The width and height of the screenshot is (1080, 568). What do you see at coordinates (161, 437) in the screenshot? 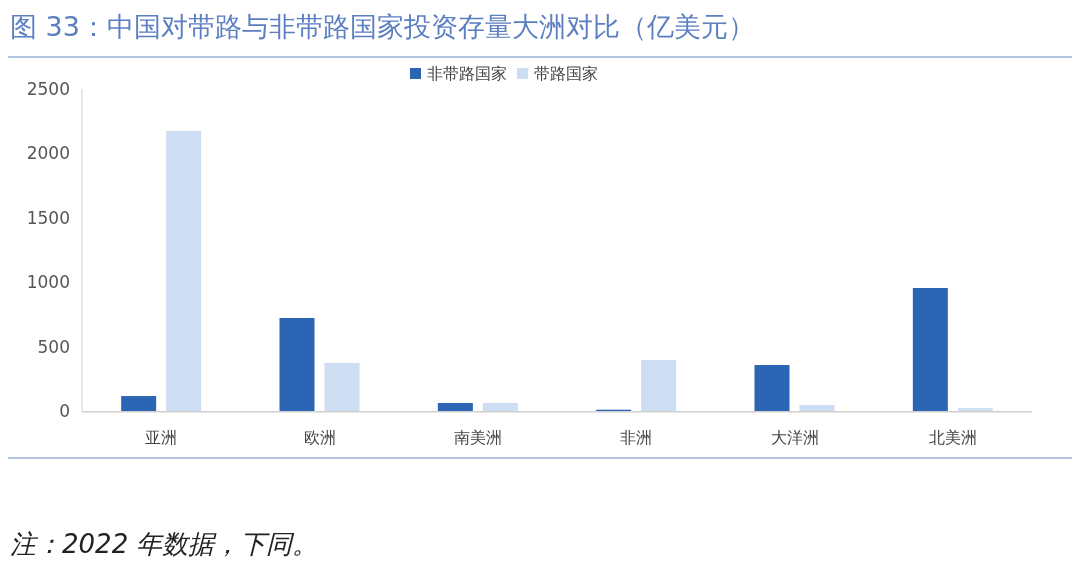
I see `x-tick-label: 亚洲` at bounding box center [161, 437].